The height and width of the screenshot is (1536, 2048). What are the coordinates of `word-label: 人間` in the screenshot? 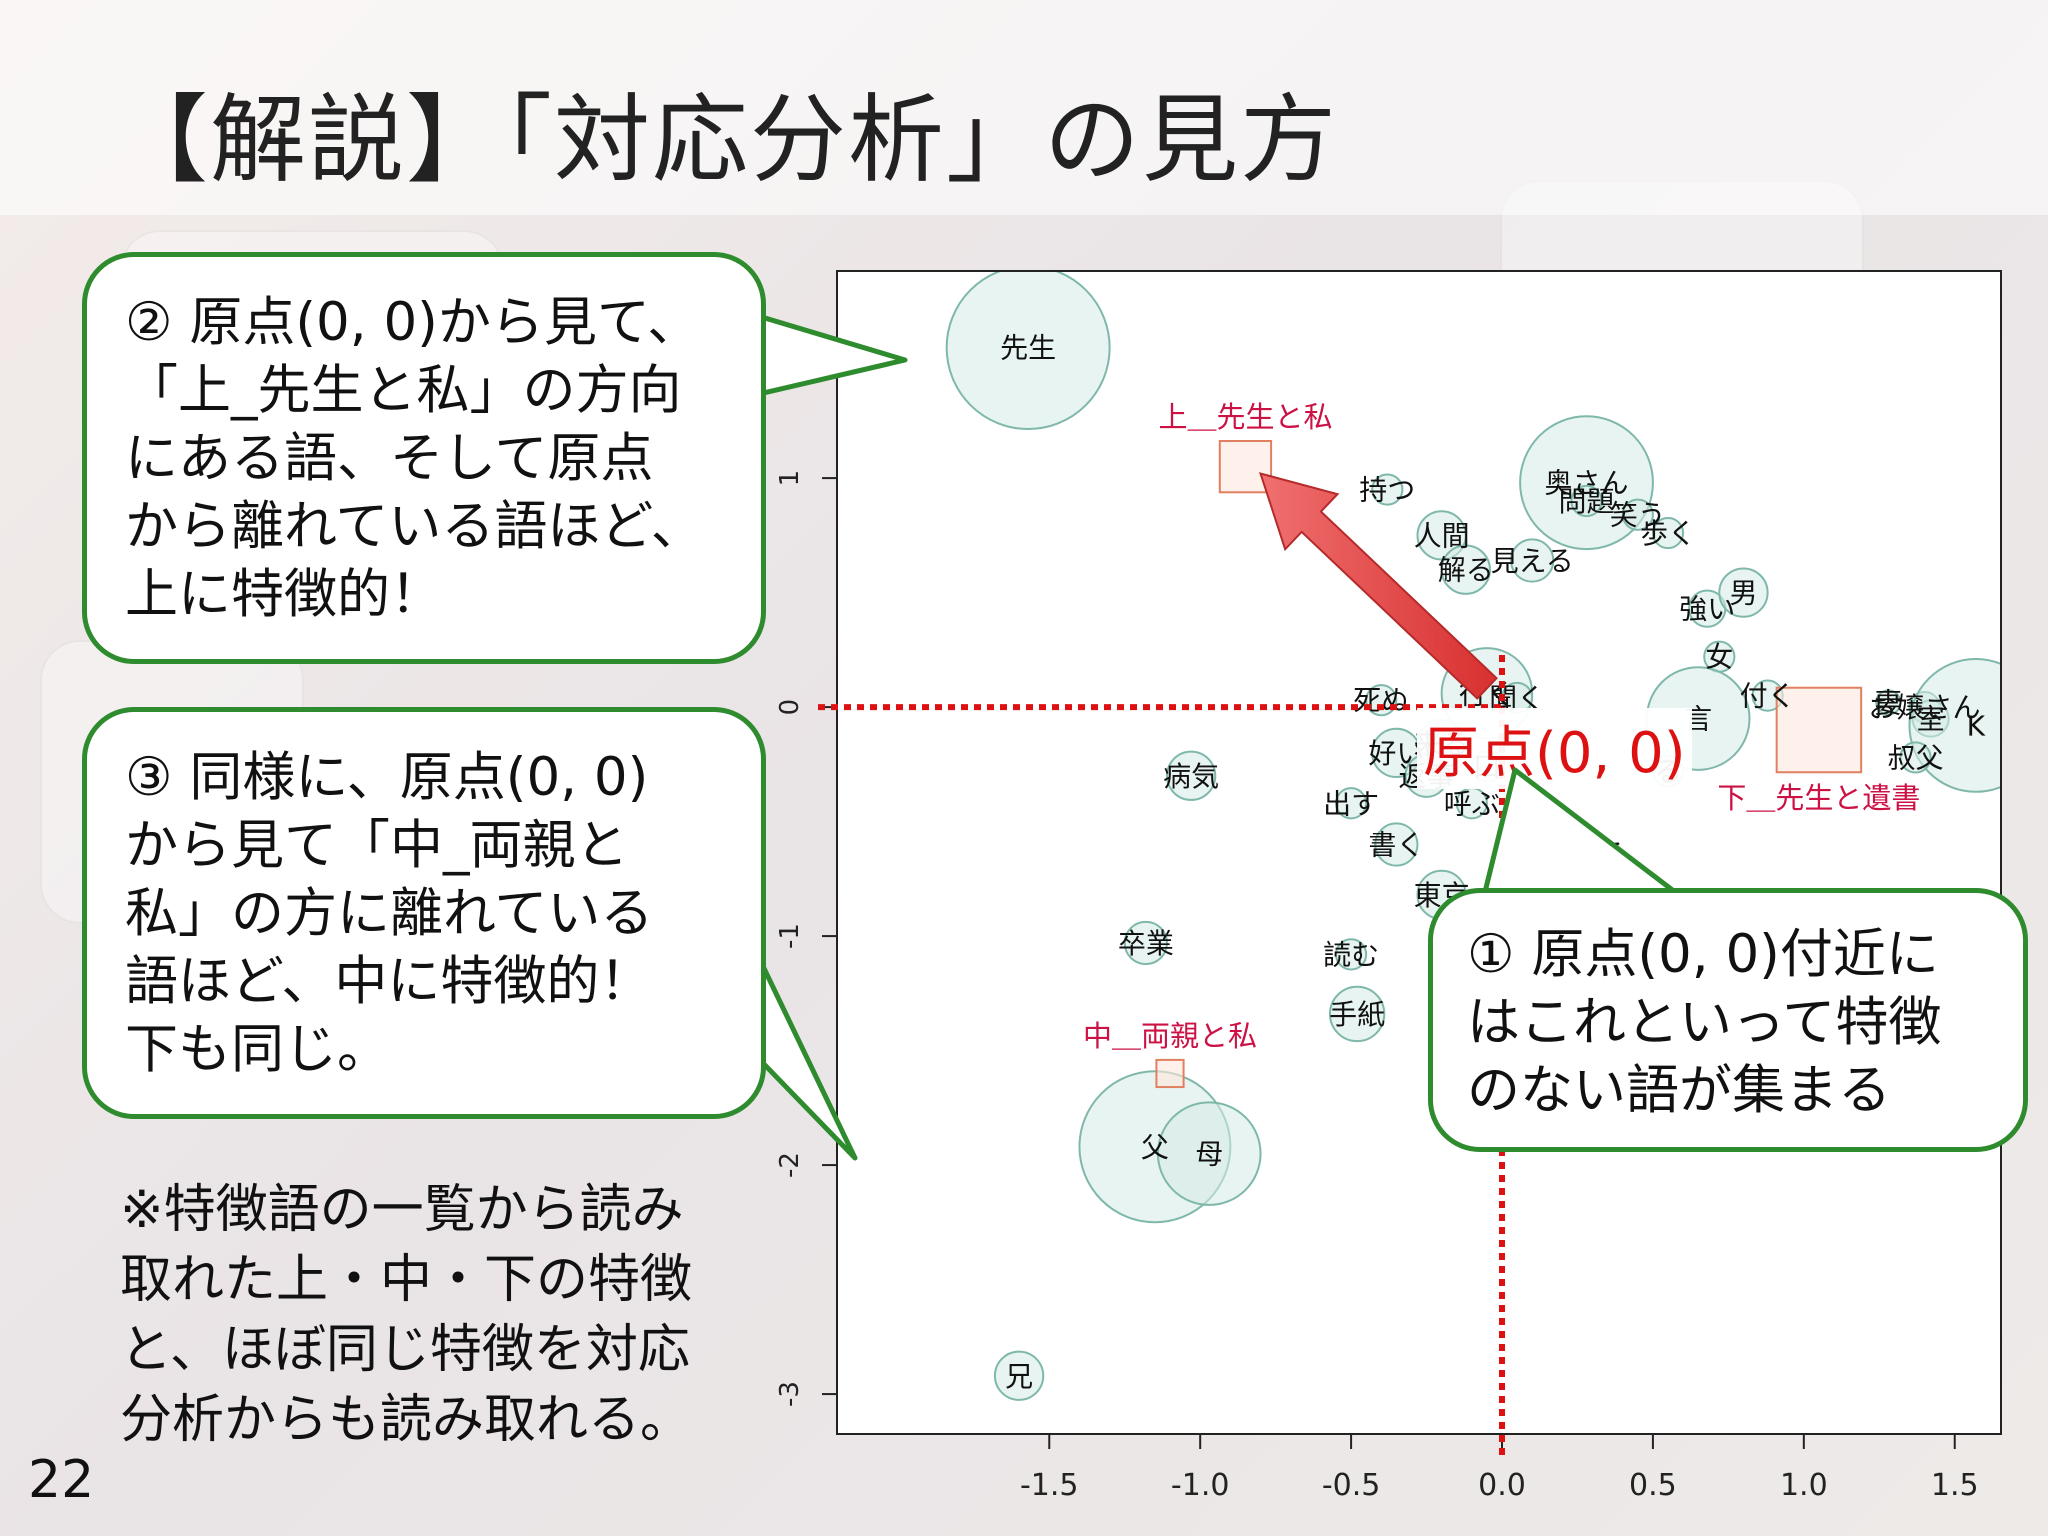 It's located at (1442, 535).